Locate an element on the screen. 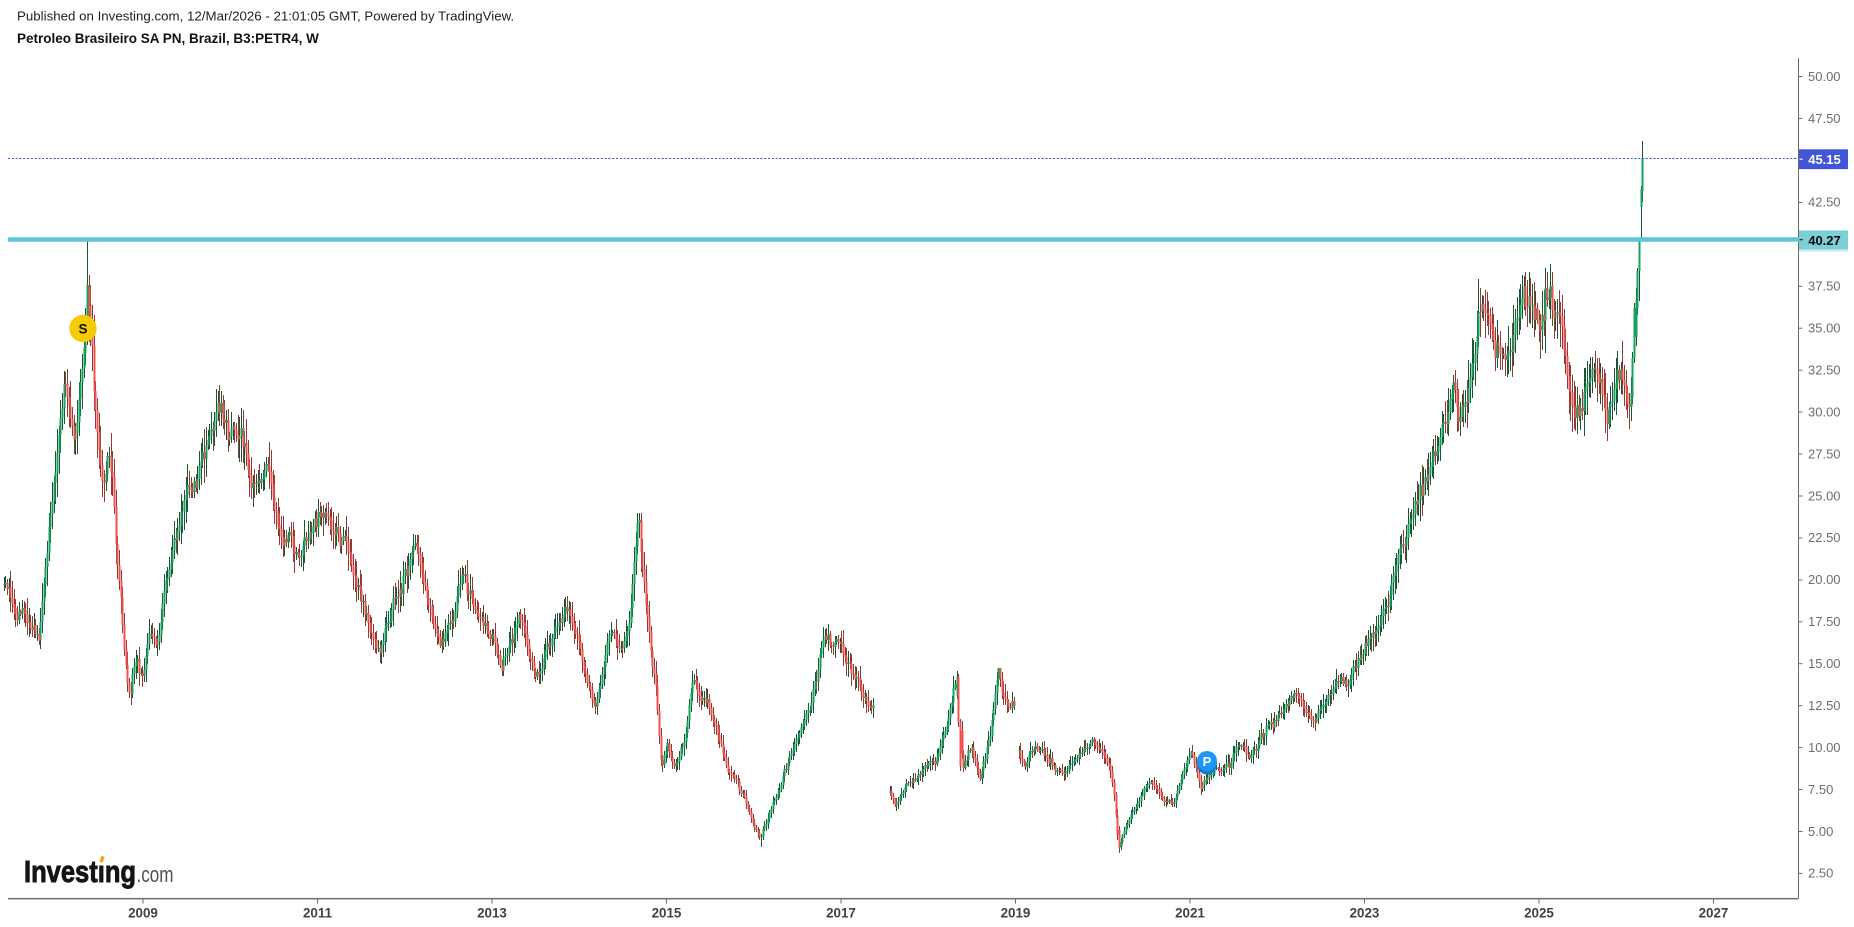 Image resolution: width=1854 pixels, height=927 pixels. svg-text: 42.50 is located at coordinates (1824, 202).